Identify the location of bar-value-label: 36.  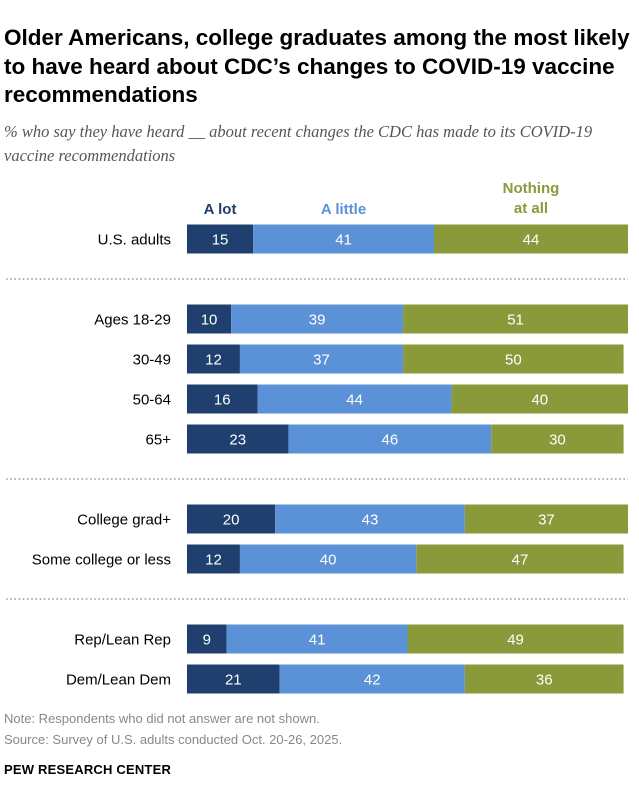
(544, 680).